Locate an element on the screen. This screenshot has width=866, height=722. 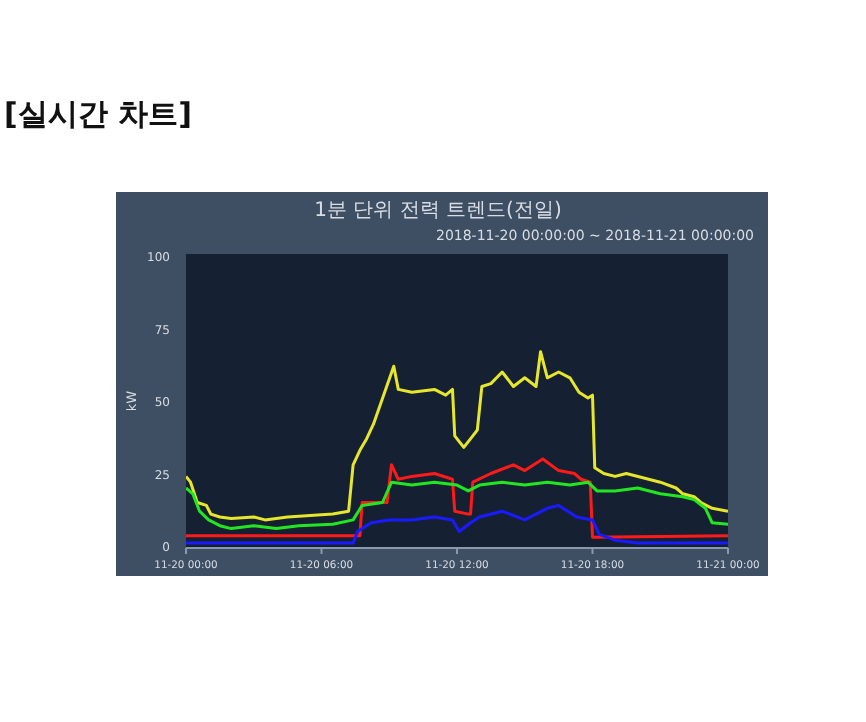
chart-title: 1분 단위 전력 트렌드(전일) is located at coordinates (438, 211).